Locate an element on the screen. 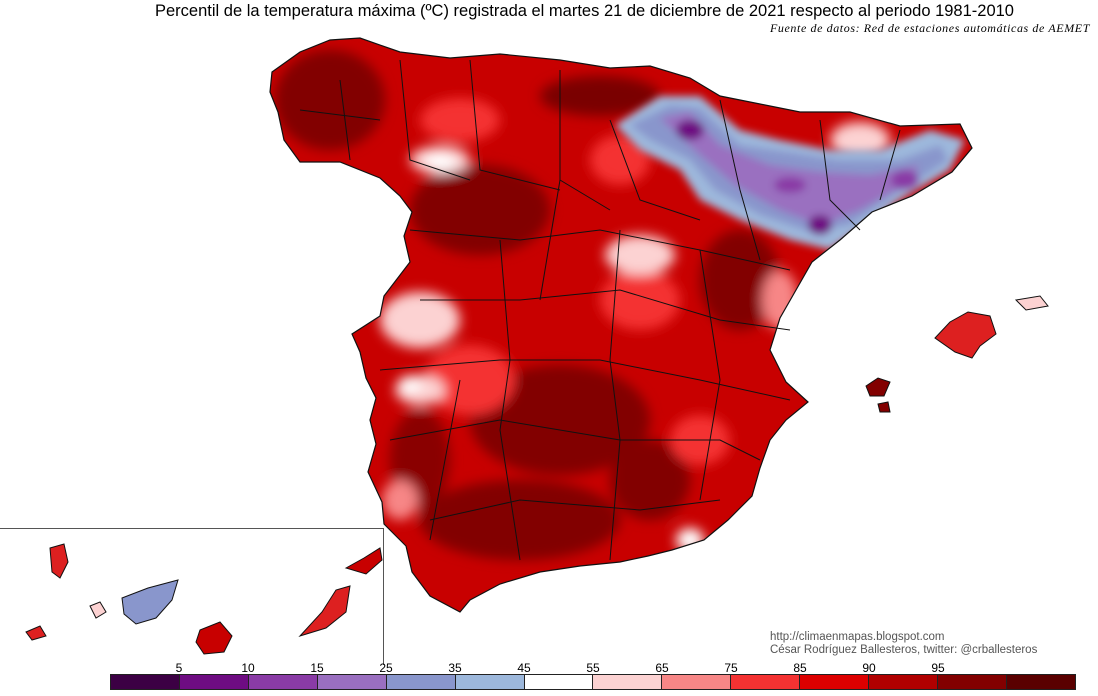  lanzarote is located at coordinates (363, 561).